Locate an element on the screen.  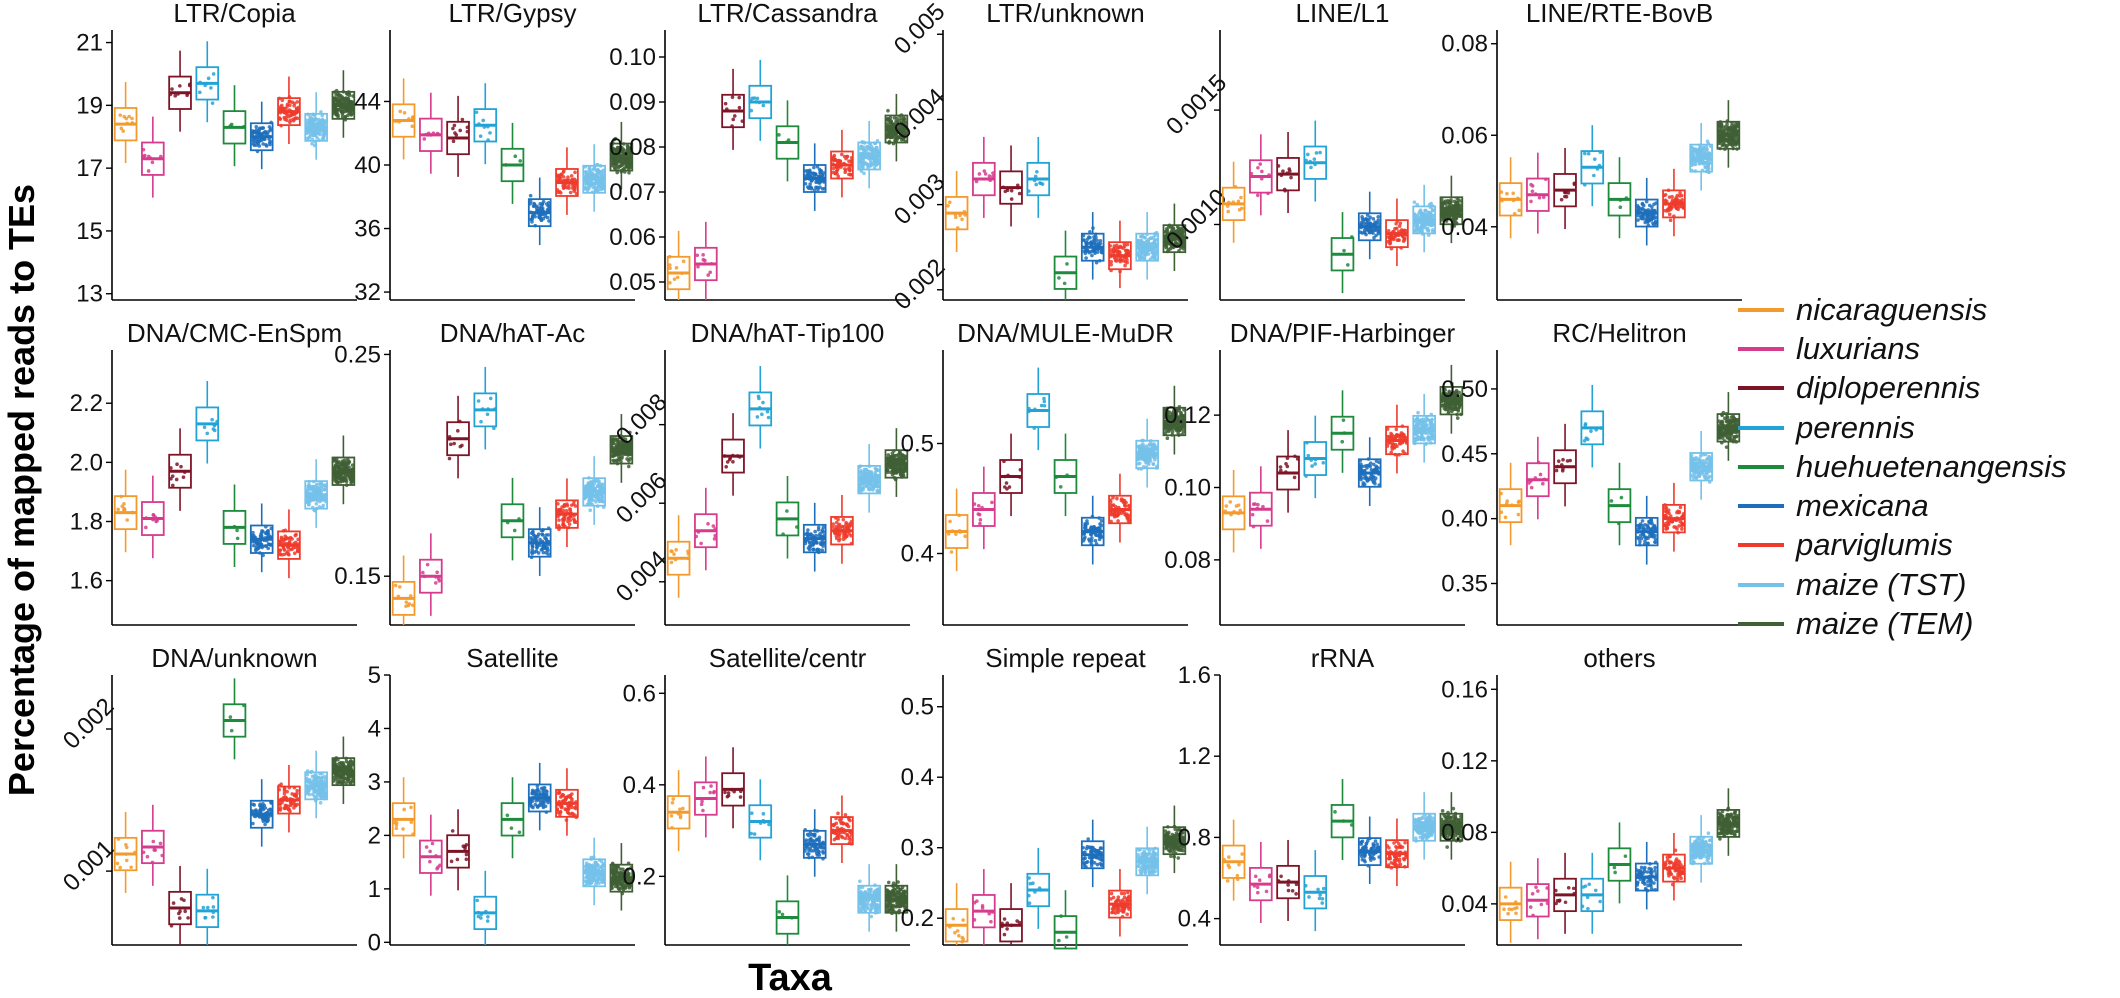
panel-title: LTR/Copia is located at coordinates (234, 14).